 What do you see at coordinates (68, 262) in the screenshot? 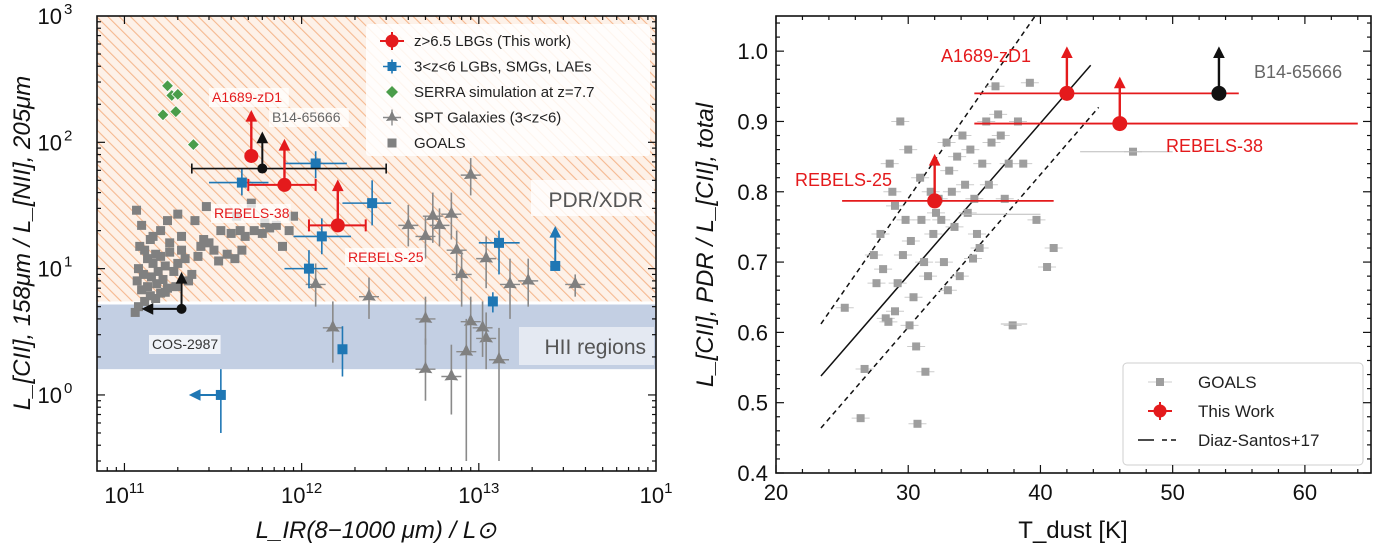
I see `y-tick-exponent: 1` at bounding box center [68, 262].